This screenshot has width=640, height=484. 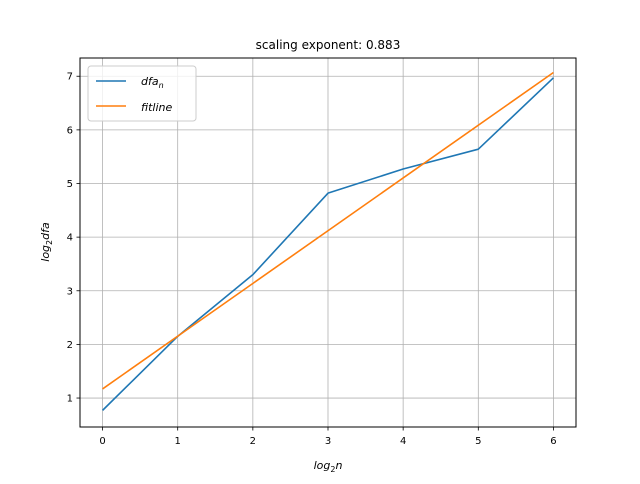 I want to click on x-axis-label: log2n, so click(x=328, y=466).